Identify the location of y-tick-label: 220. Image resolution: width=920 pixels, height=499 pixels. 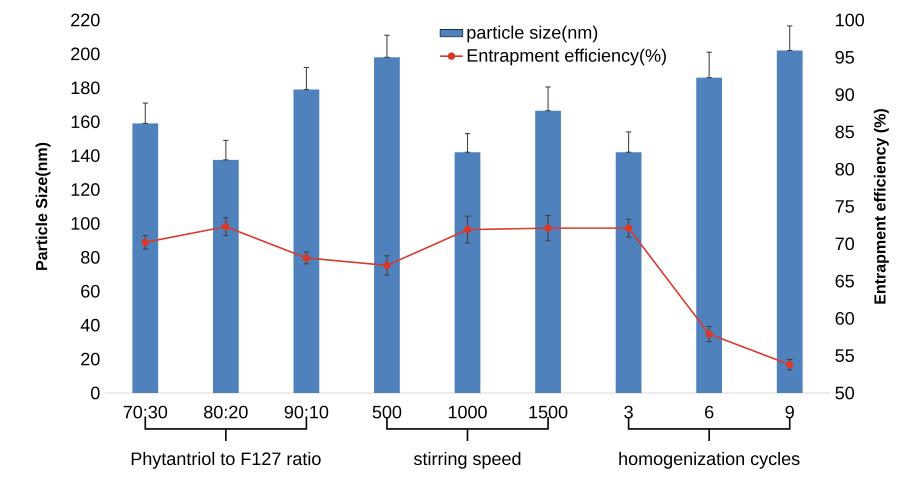
(85, 20).